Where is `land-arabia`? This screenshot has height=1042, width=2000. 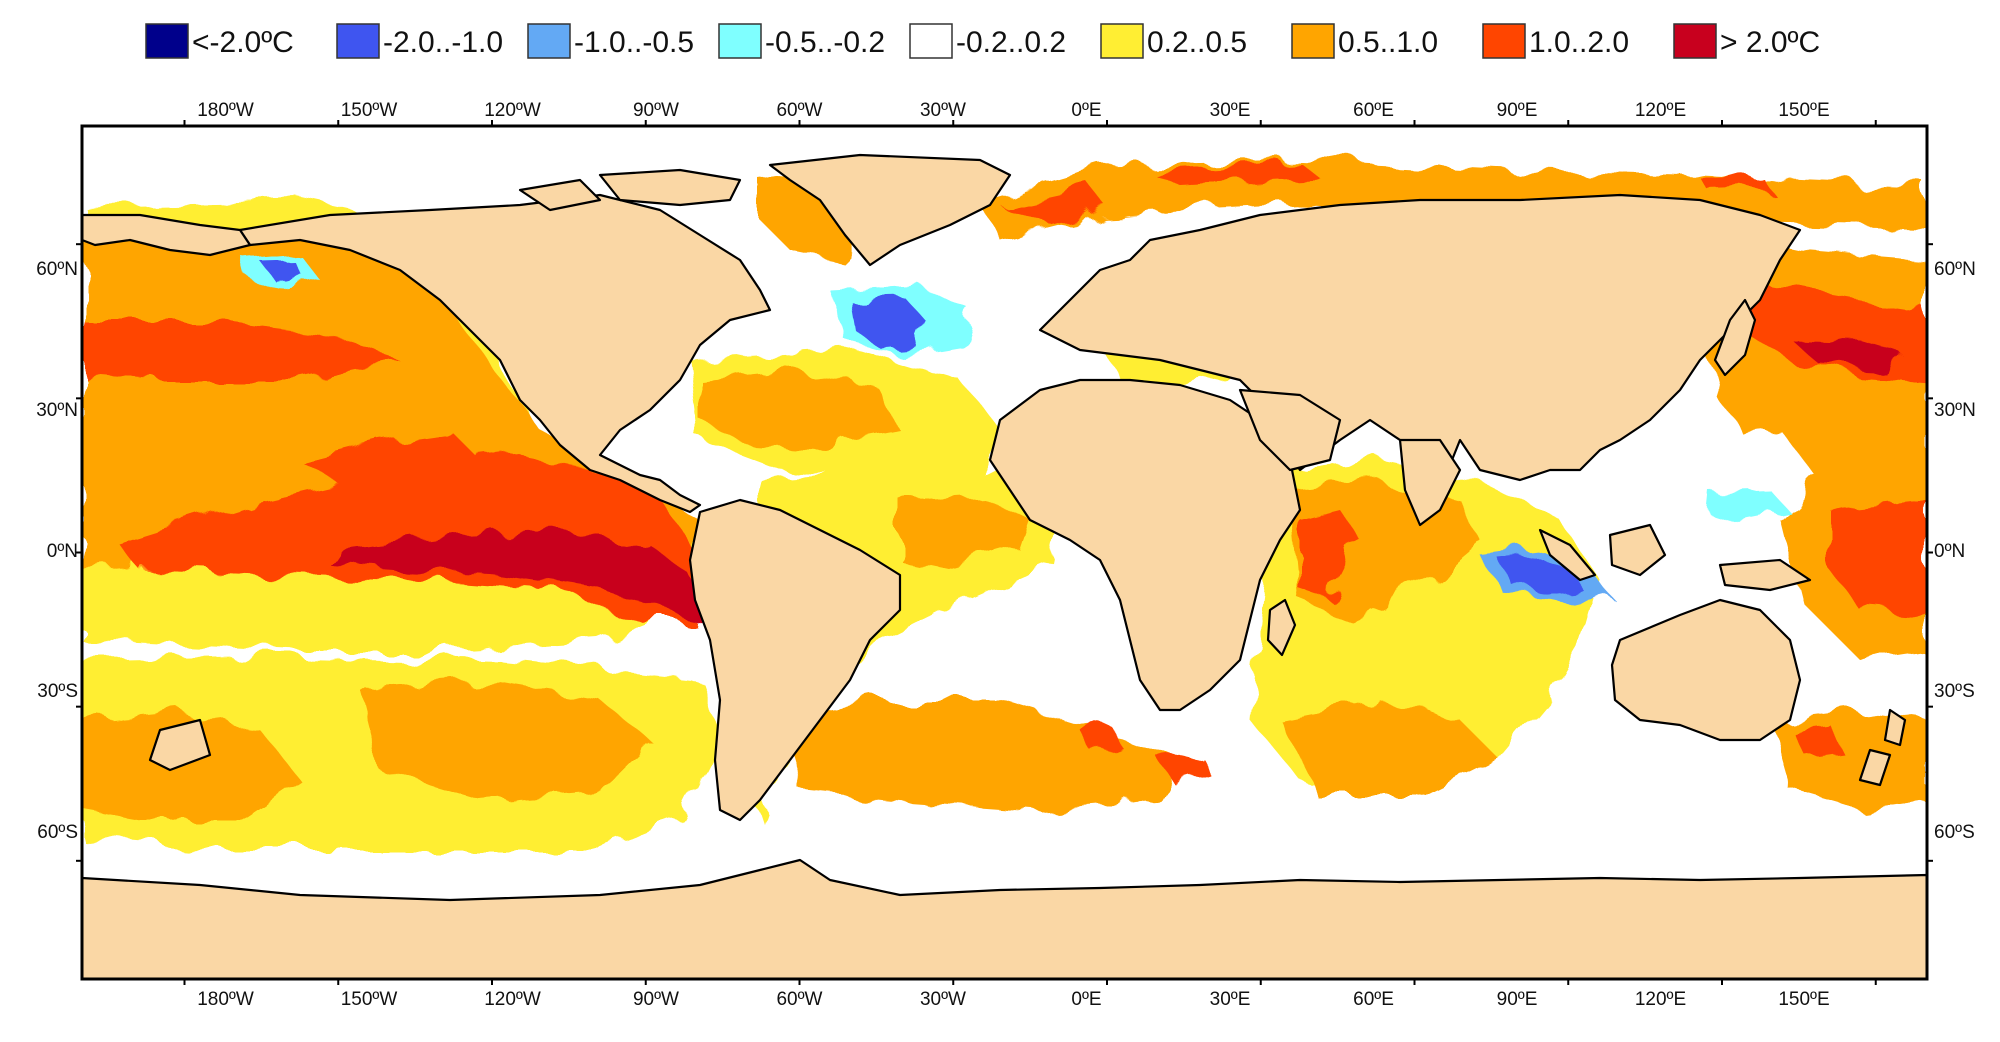
land-arabia is located at coordinates (1290, 430).